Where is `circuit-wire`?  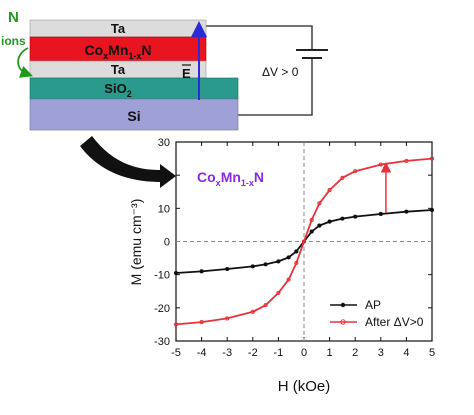 circuit-wire is located at coordinates (259, 70).